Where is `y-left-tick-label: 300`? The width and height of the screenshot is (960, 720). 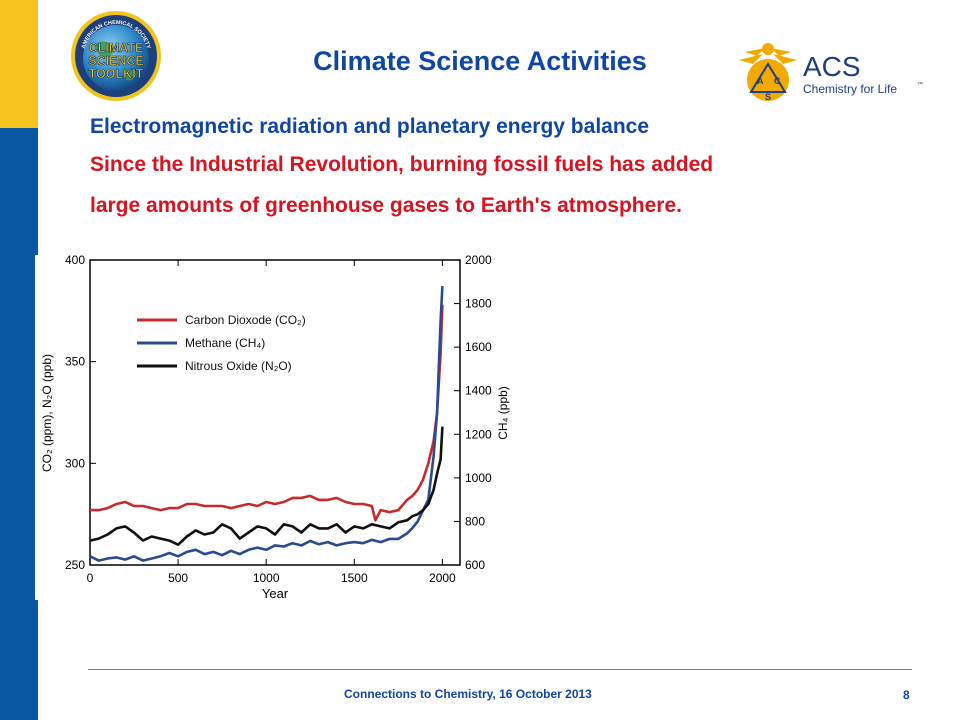 y-left-tick-label: 300 is located at coordinates (75, 463).